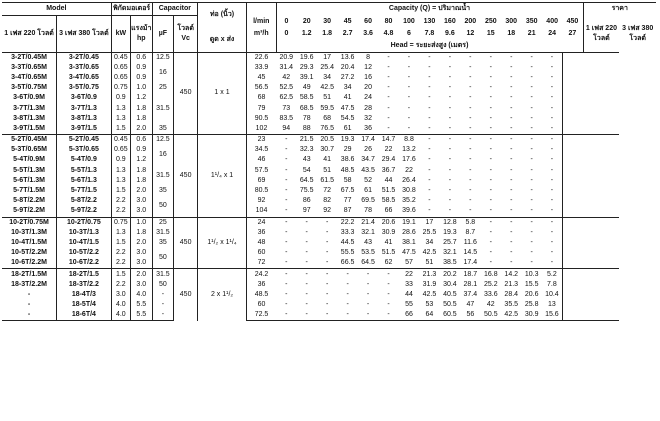  I want to click on kw-value: 0.45, so click(120, 57).